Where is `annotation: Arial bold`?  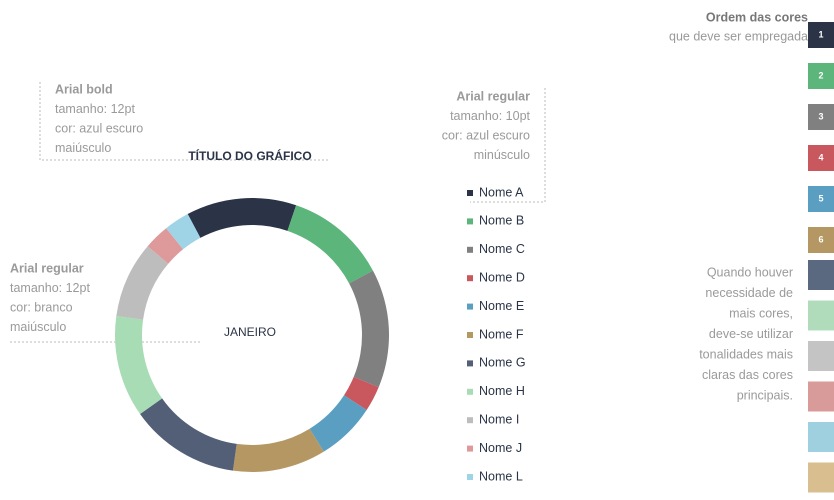 annotation: Arial bold is located at coordinates (84, 89).